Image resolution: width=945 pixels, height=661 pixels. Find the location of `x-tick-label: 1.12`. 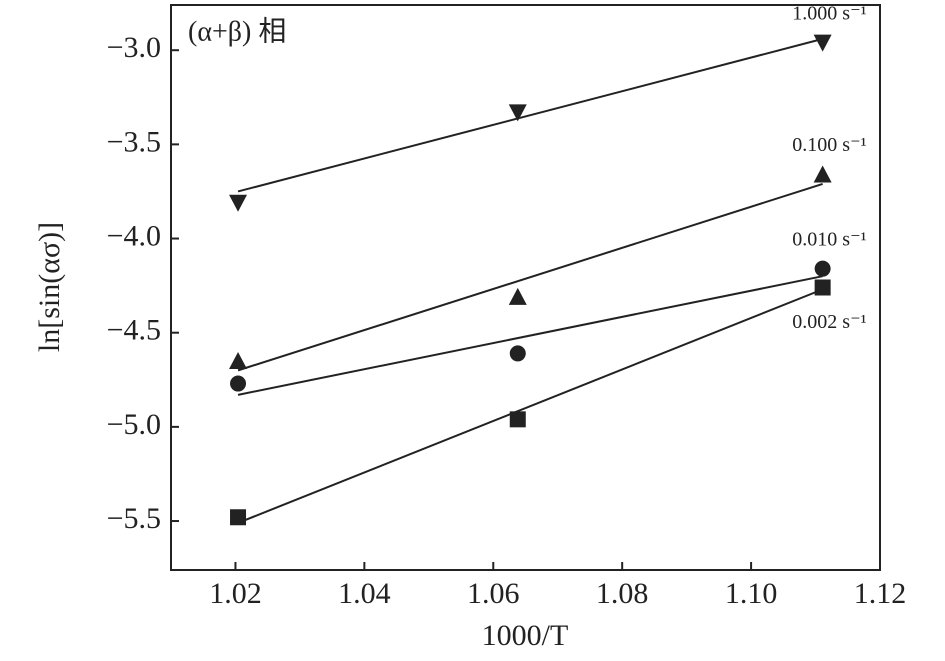

x-tick-label: 1.12 is located at coordinates (880, 593).